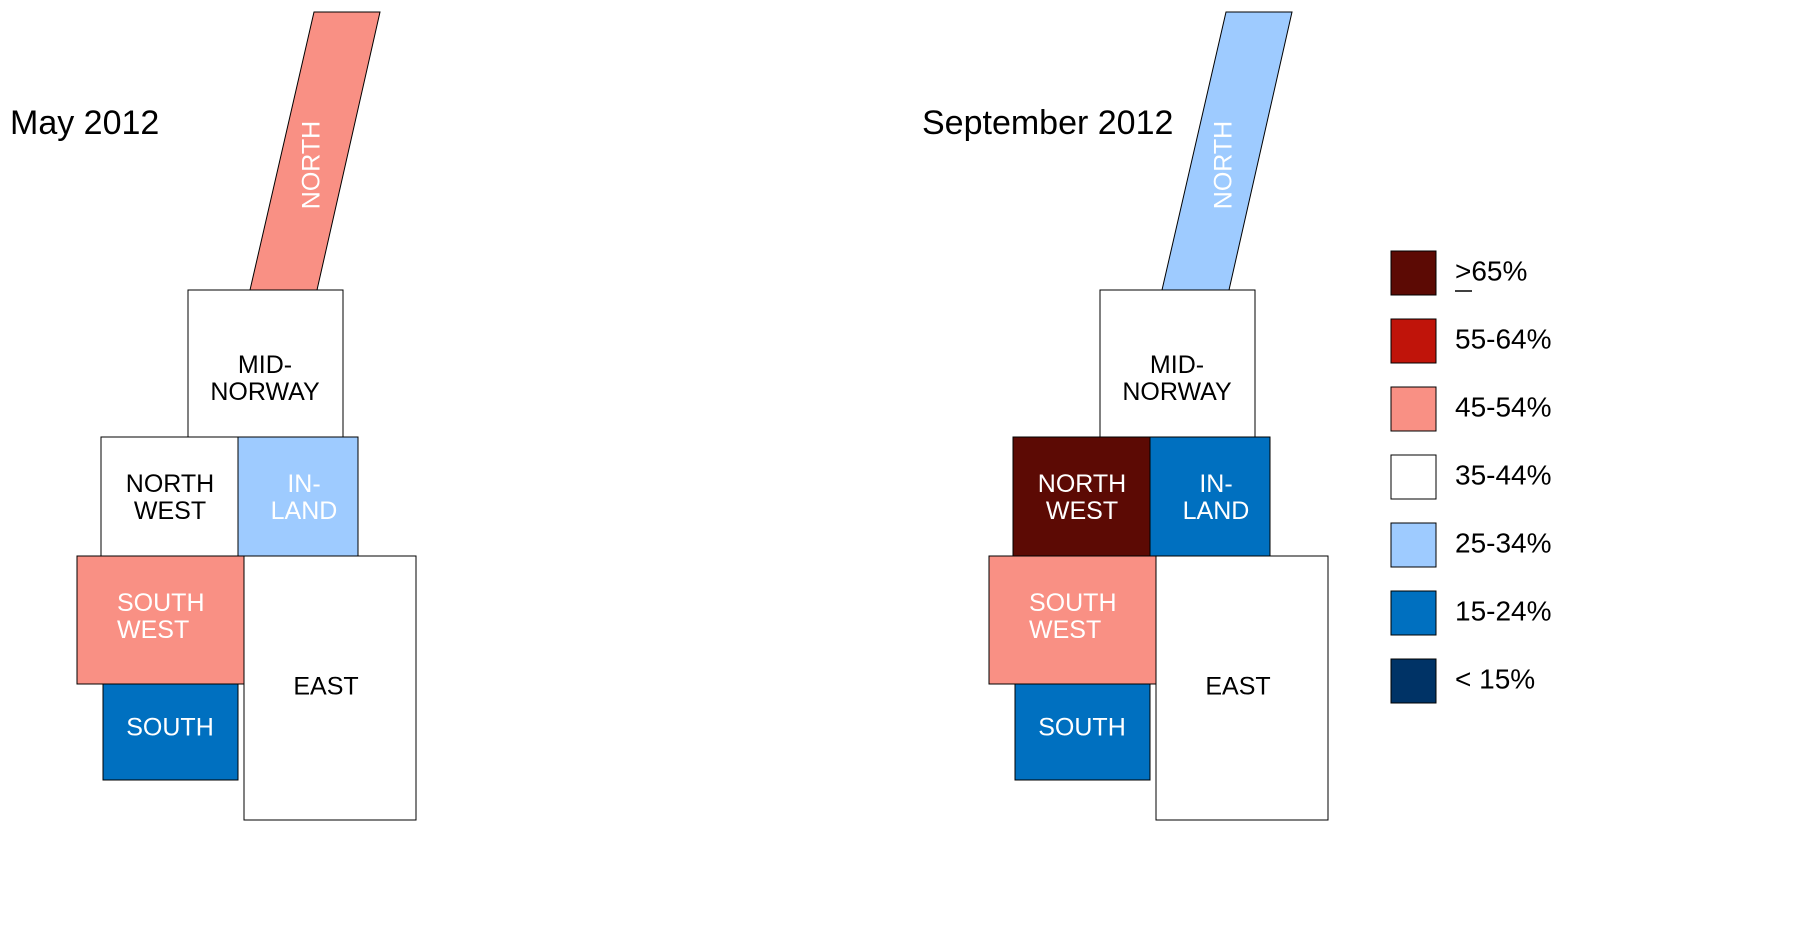 This screenshot has width=1798, height=942. What do you see at coordinates (84, 123) in the screenshot?
I see `map-title: May 2012` at bounding box center [84, 123].